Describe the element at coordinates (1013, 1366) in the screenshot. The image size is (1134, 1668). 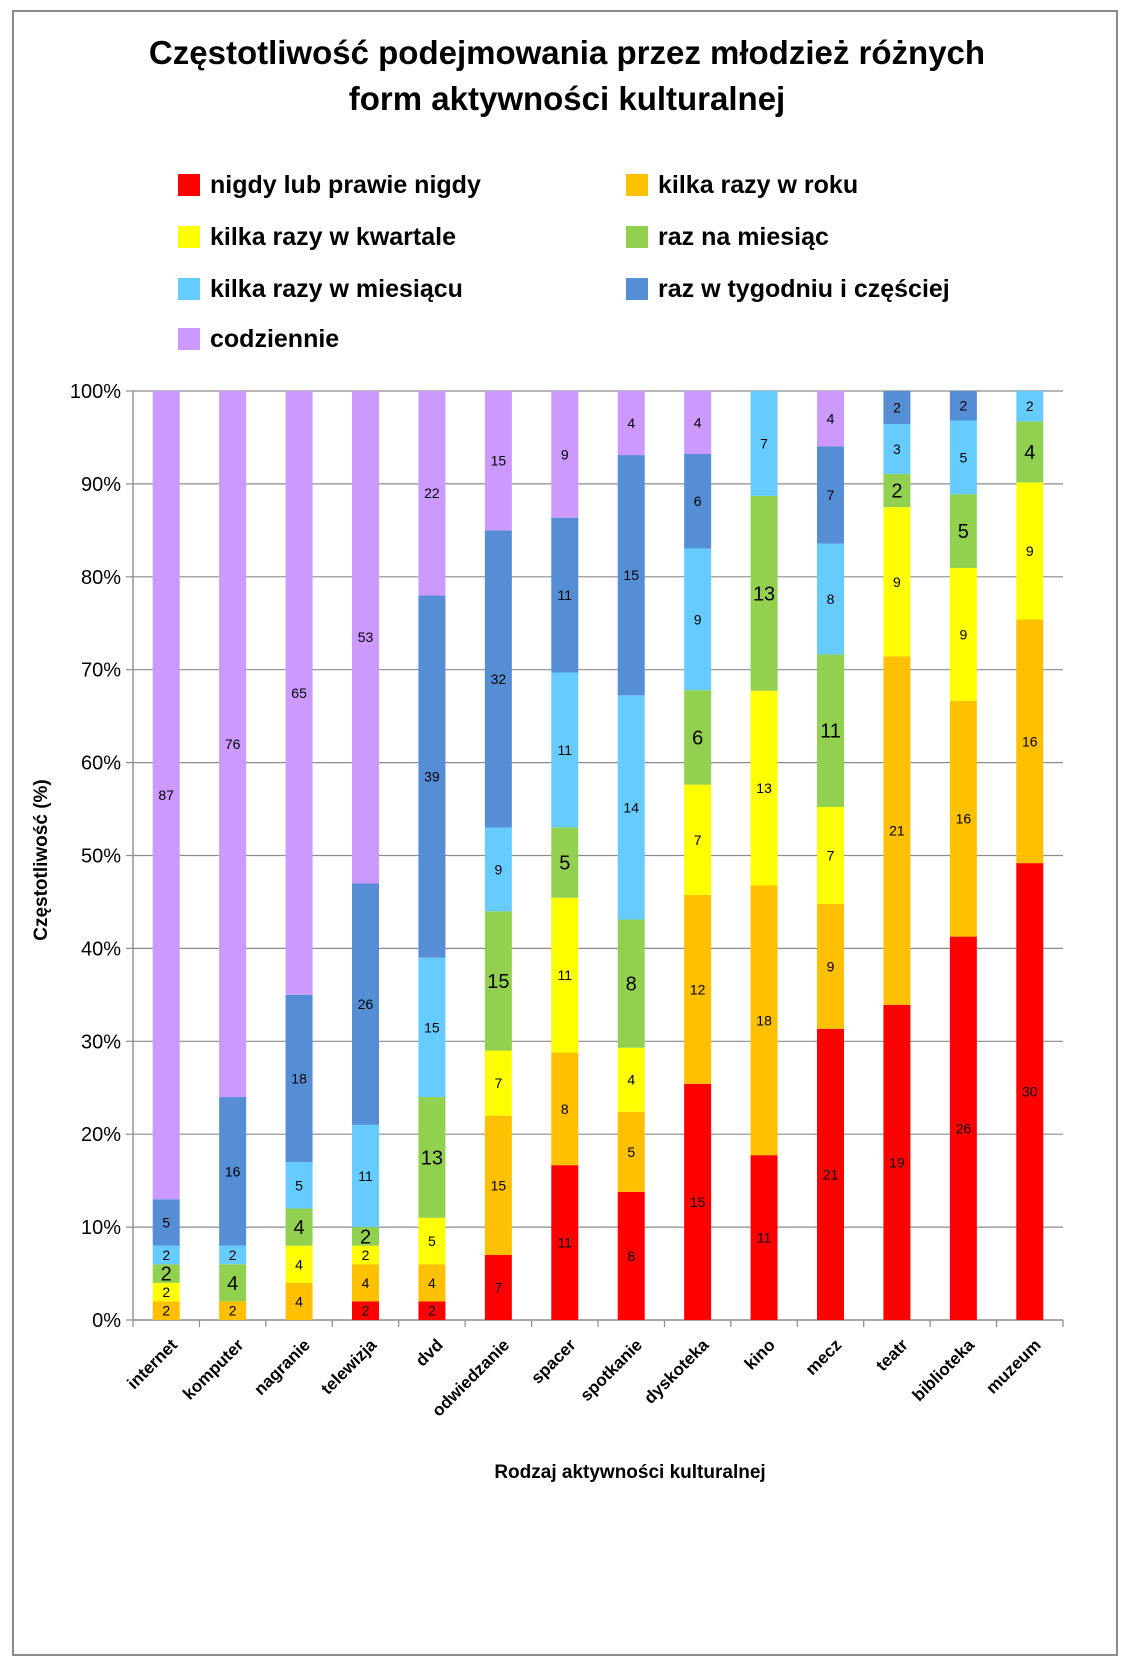
I see `x-tick-label: muzeum` at that location.